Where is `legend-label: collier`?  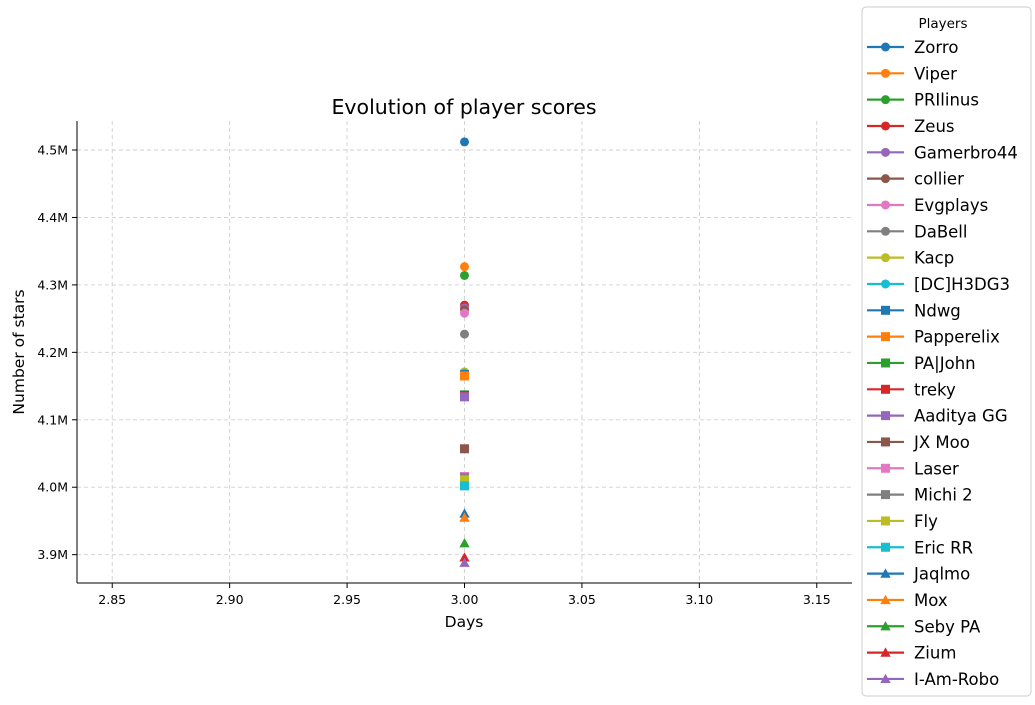
legend-label: collier is located at coordinates (939, 179).